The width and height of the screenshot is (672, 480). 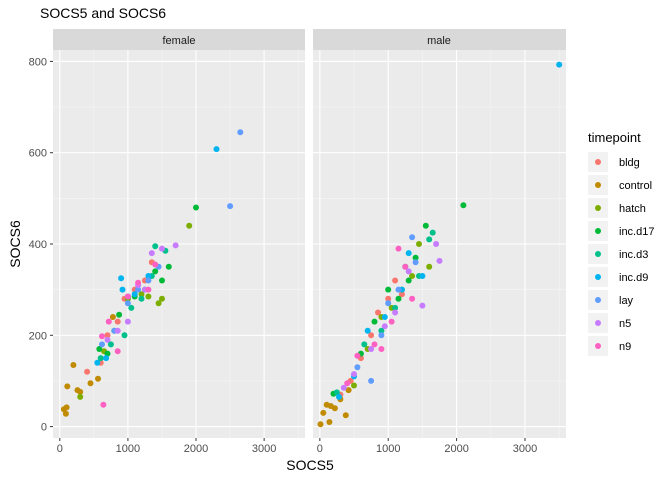 I want to click on legend-swatch-lay, so click(x=598, y=300).